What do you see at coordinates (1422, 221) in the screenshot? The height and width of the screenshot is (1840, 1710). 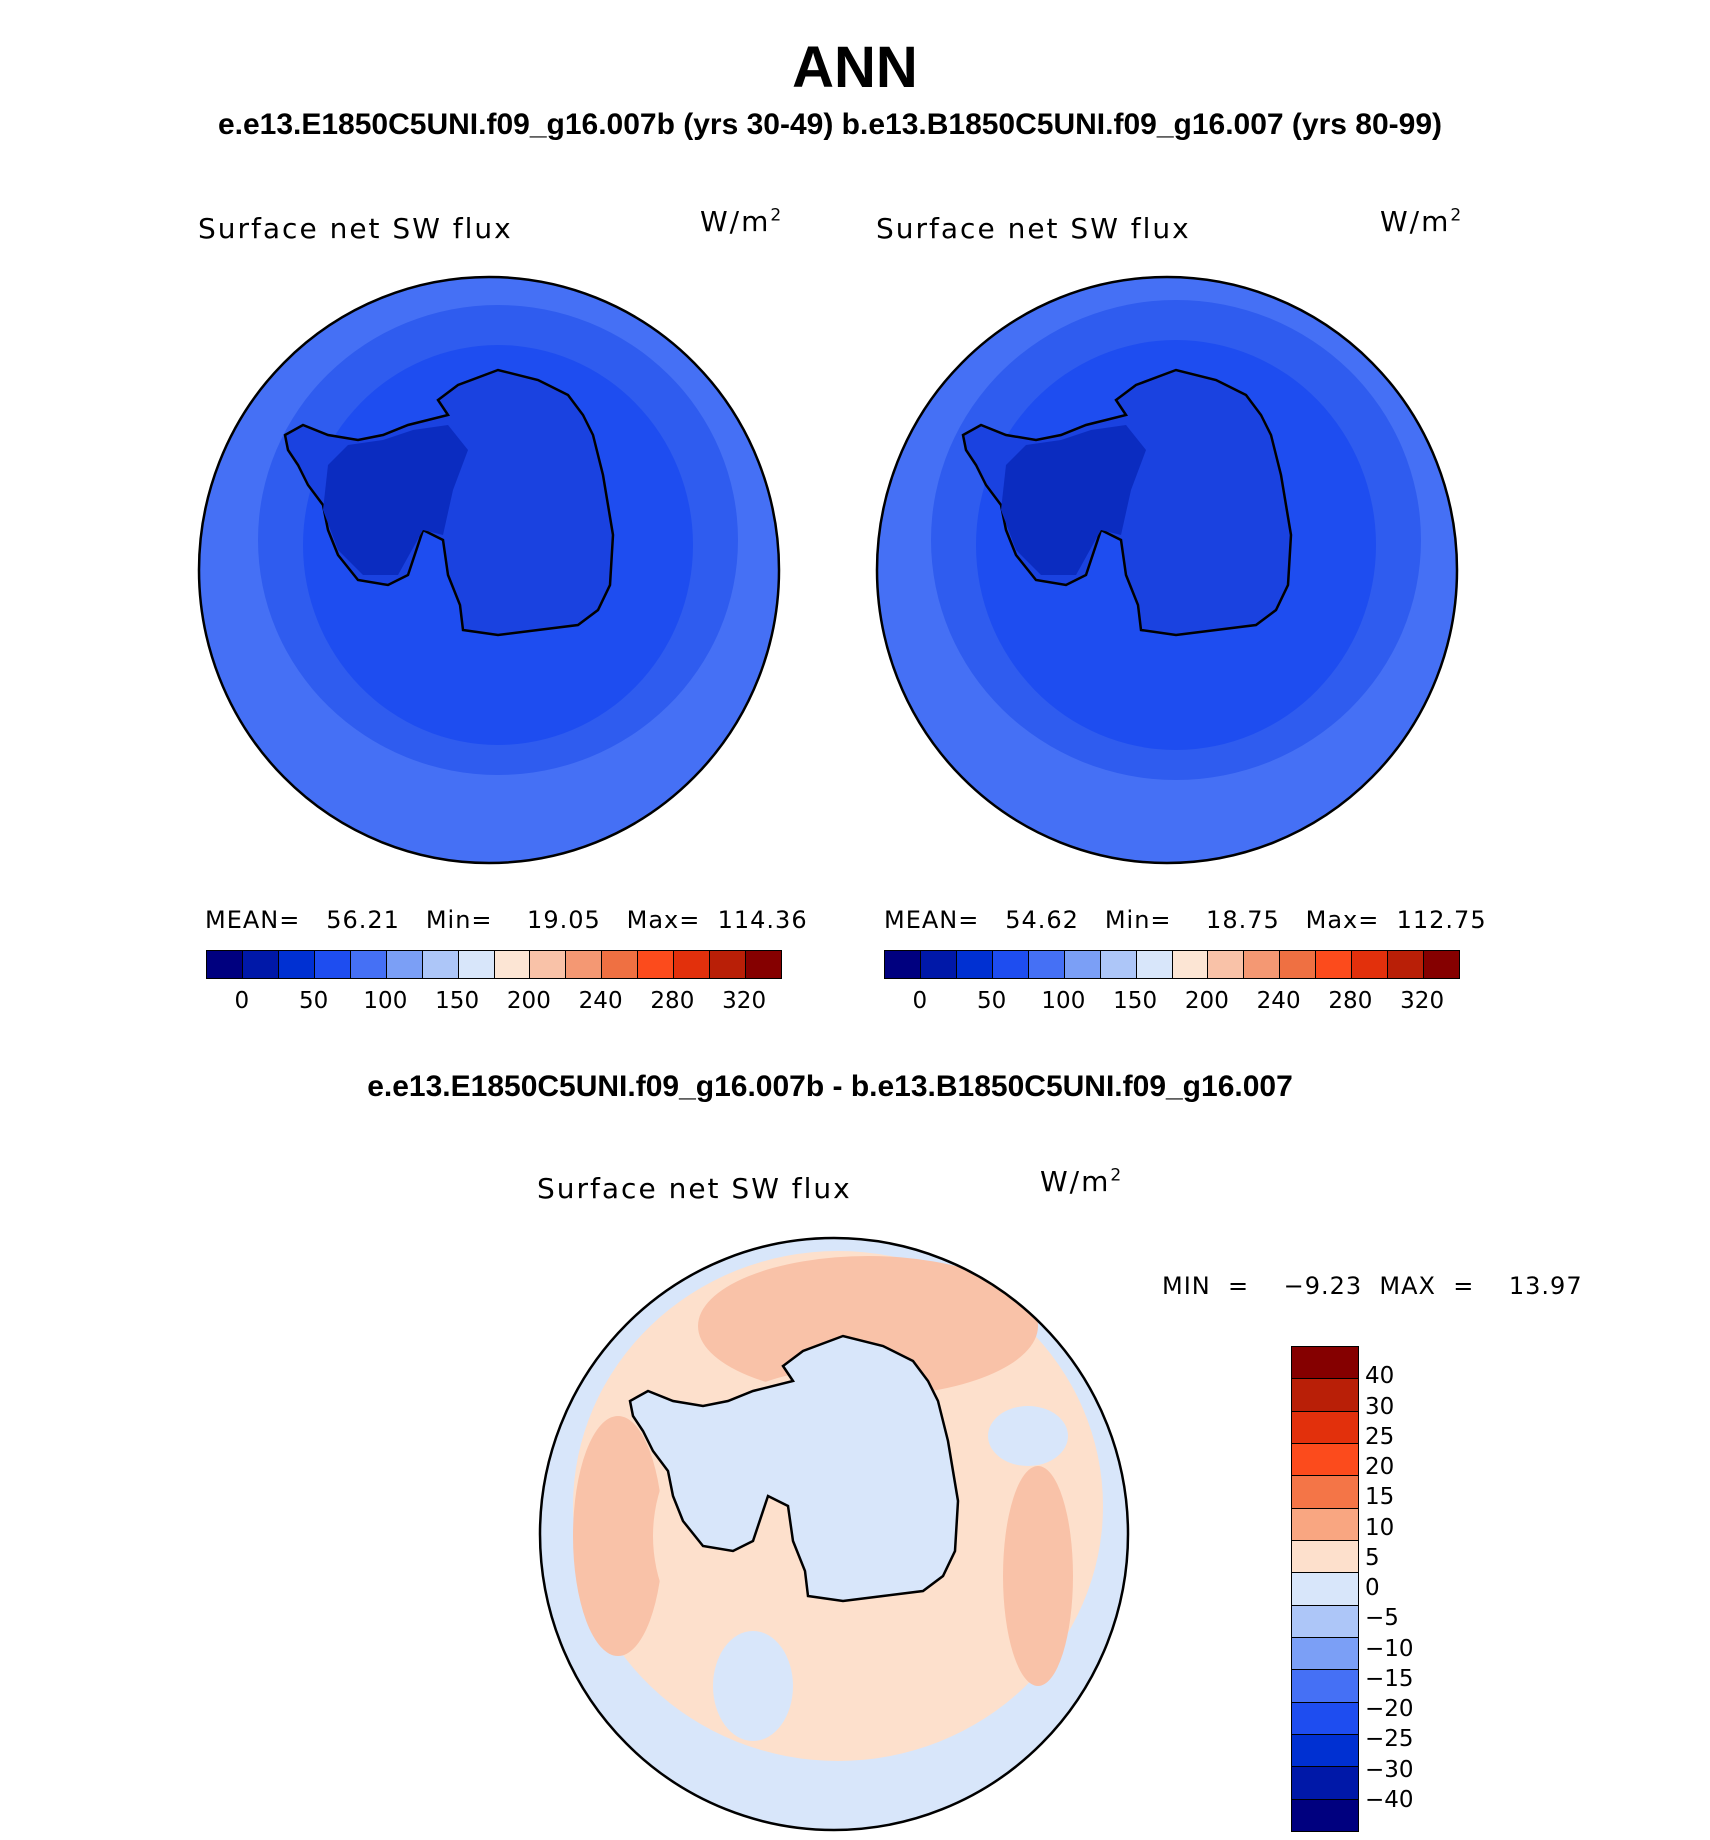 I see `panel2-unit: W/m2` at bounding box center [1422, 221].